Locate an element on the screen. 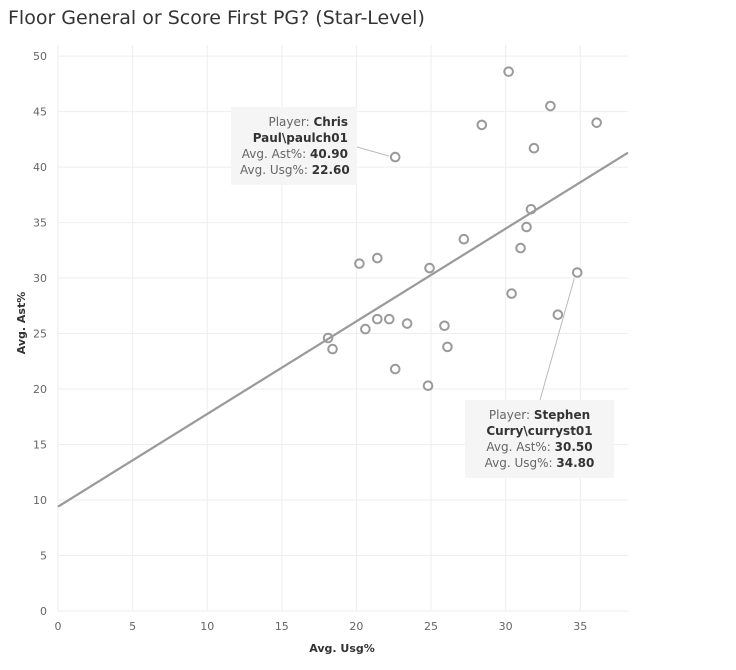 The image size is (736, 670). y-tick-label: 30 is located at coordinates (40, 278).